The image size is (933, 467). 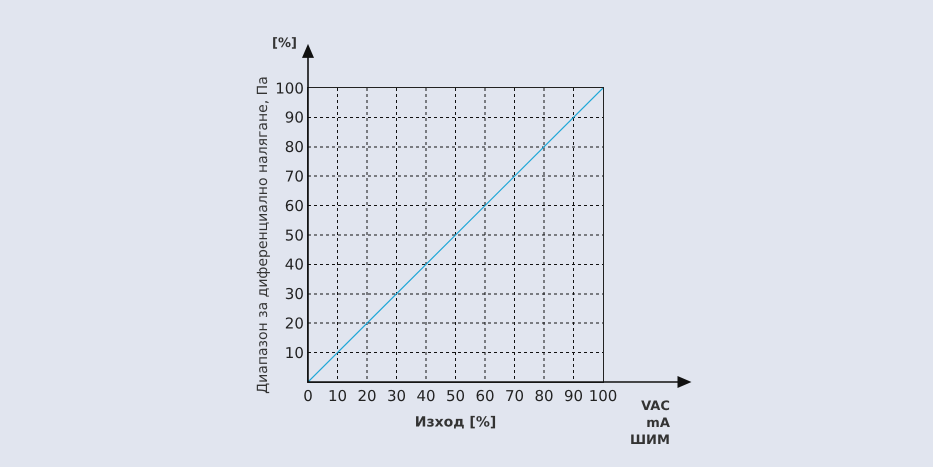 I want to click on x-tick-label: 90, so click(x=574, y=396).